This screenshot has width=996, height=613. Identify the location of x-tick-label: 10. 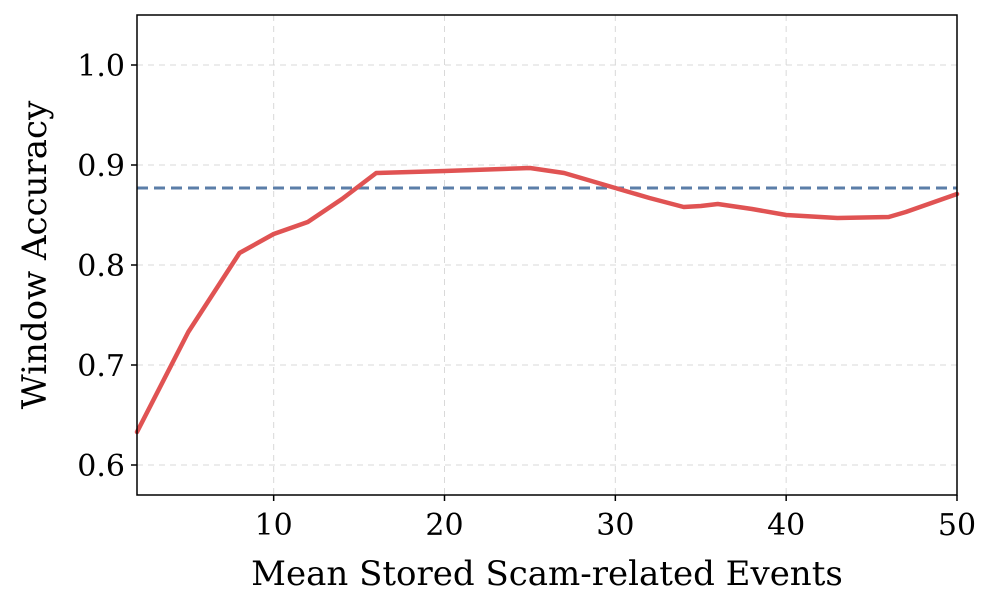
(274, 525).